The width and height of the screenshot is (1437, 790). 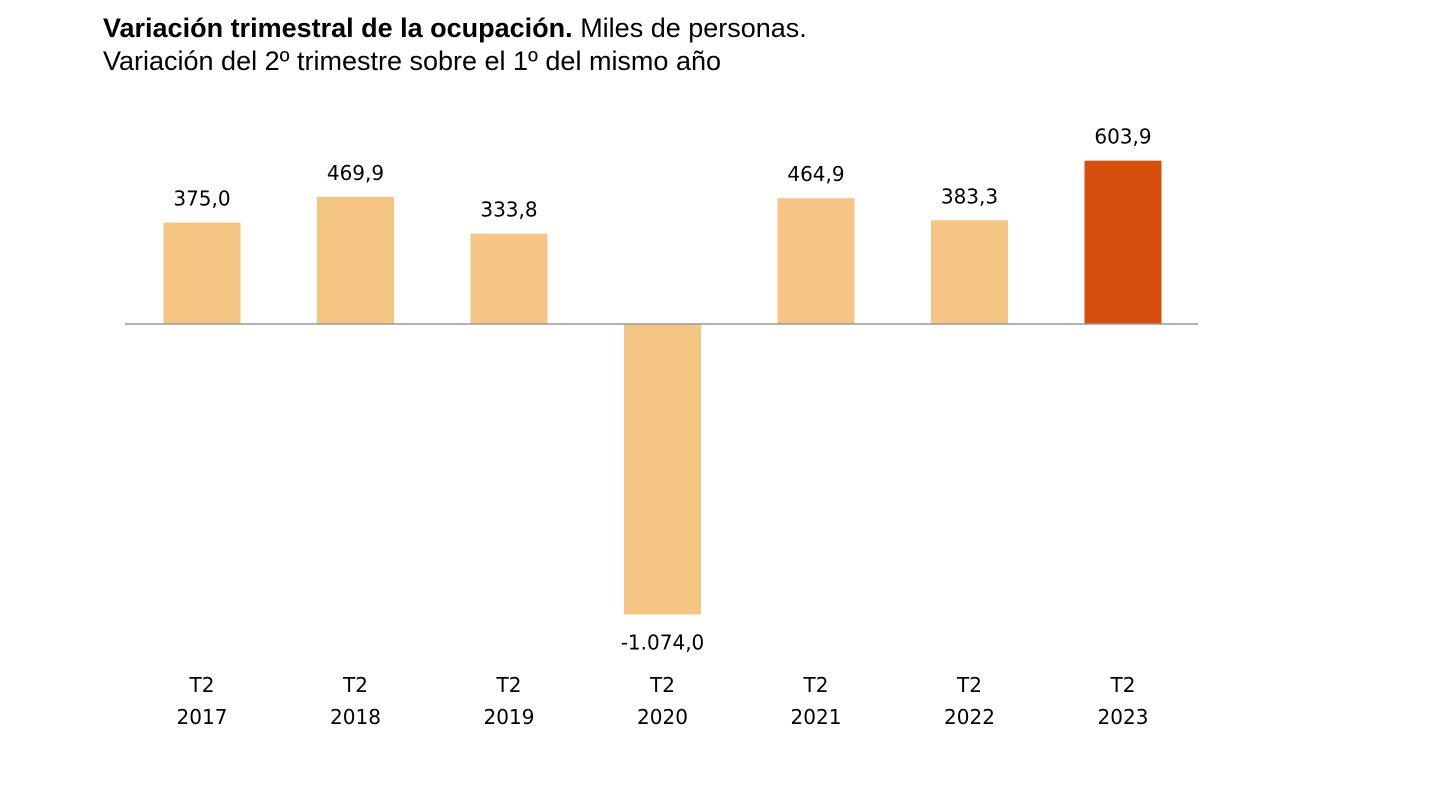 I want to click on chart-title: Variación trimestral de la ocupación., so click(x=338, y=28).